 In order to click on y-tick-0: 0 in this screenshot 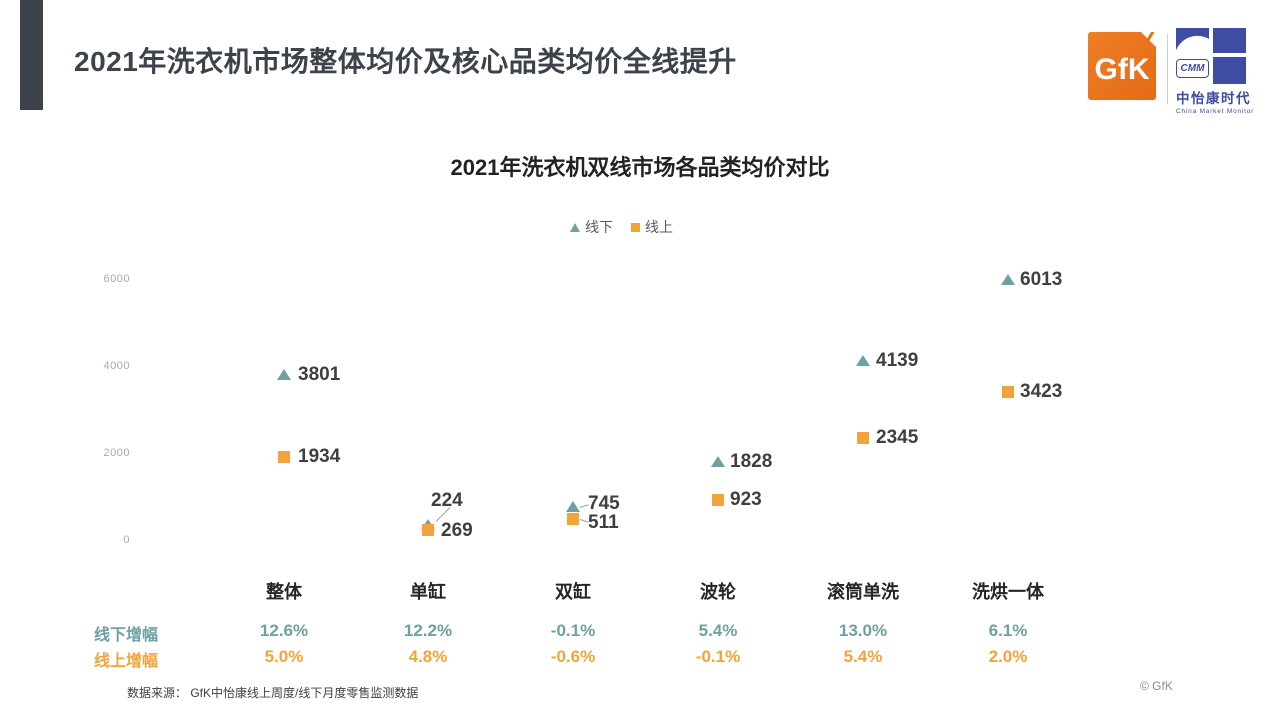, I will do `click(126, 540)`.